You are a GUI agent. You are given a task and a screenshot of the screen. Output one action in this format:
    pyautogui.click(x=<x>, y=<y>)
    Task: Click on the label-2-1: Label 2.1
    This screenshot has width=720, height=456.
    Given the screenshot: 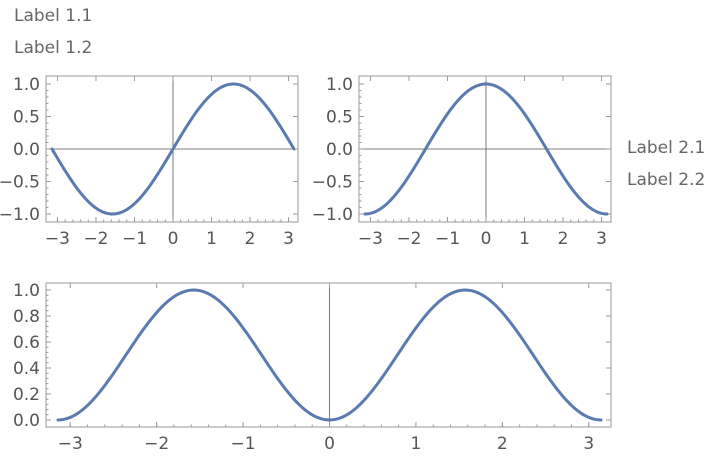 What is the action you would take?
    pyautogui.click(x=666, y=148)
    